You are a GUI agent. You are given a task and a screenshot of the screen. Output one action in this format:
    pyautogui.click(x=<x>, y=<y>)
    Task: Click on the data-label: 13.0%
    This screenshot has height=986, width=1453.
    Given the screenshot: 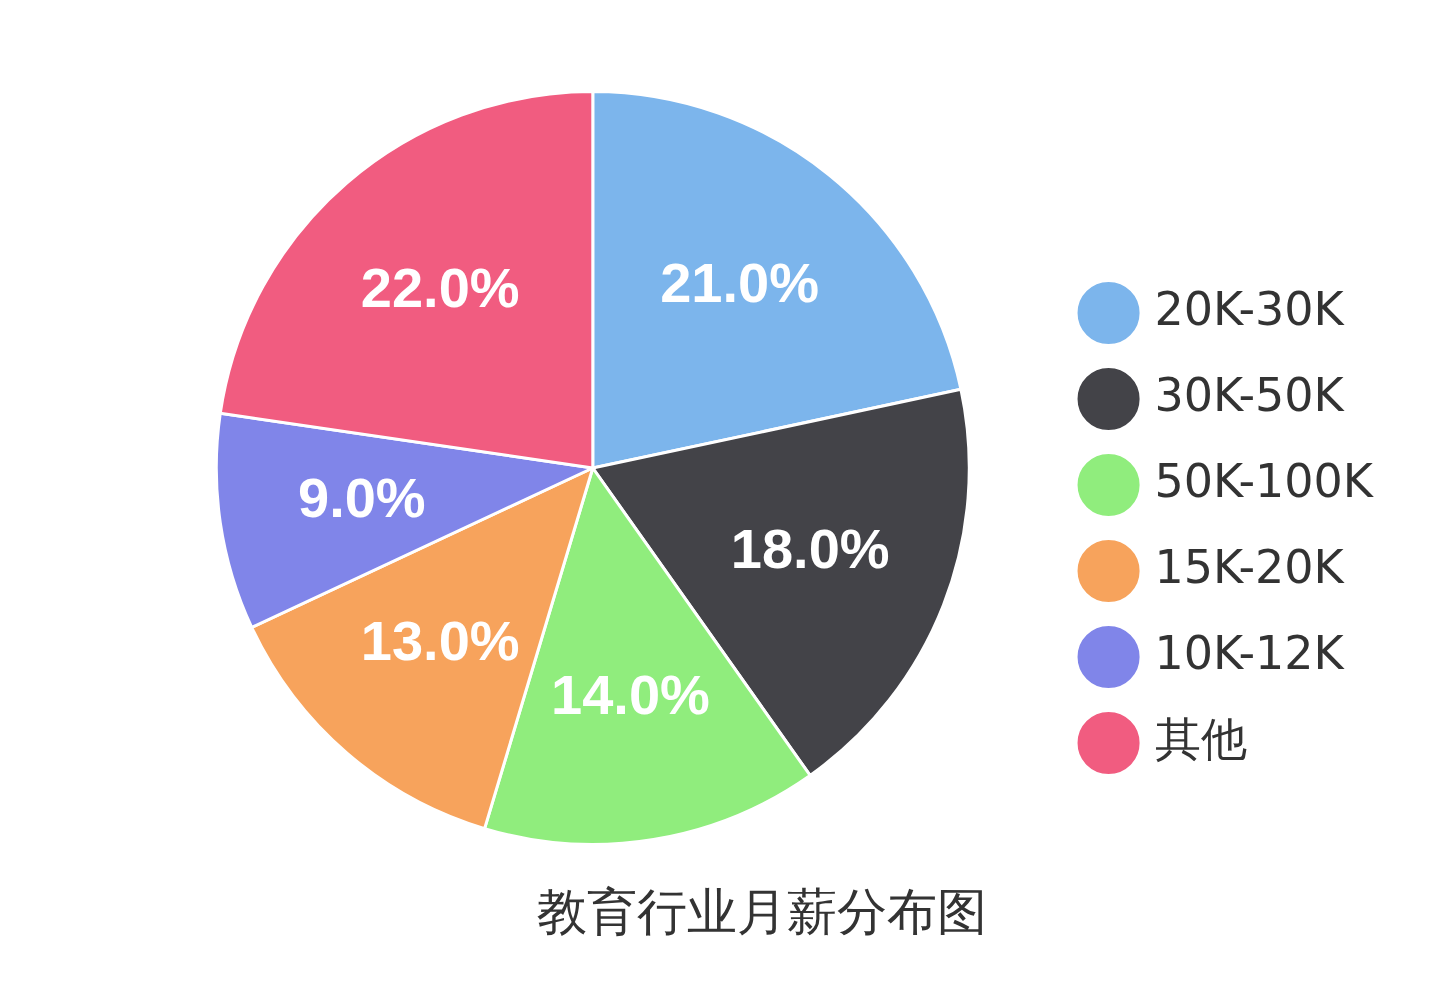 What is the action you would take?
    pyautogui.click(x=440, y=641)
    